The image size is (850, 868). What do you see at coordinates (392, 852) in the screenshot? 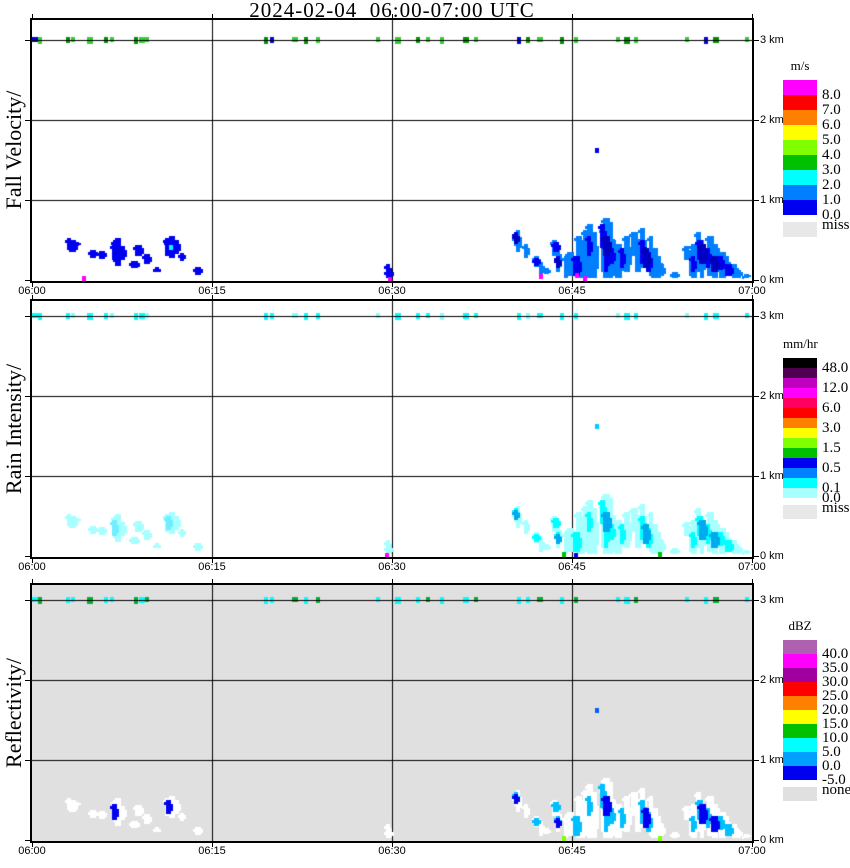
I see `x-axis-ticks-reflectivity: 06:00 06:15 06:30 06:45 07:00` at bounding box center [392, 852].